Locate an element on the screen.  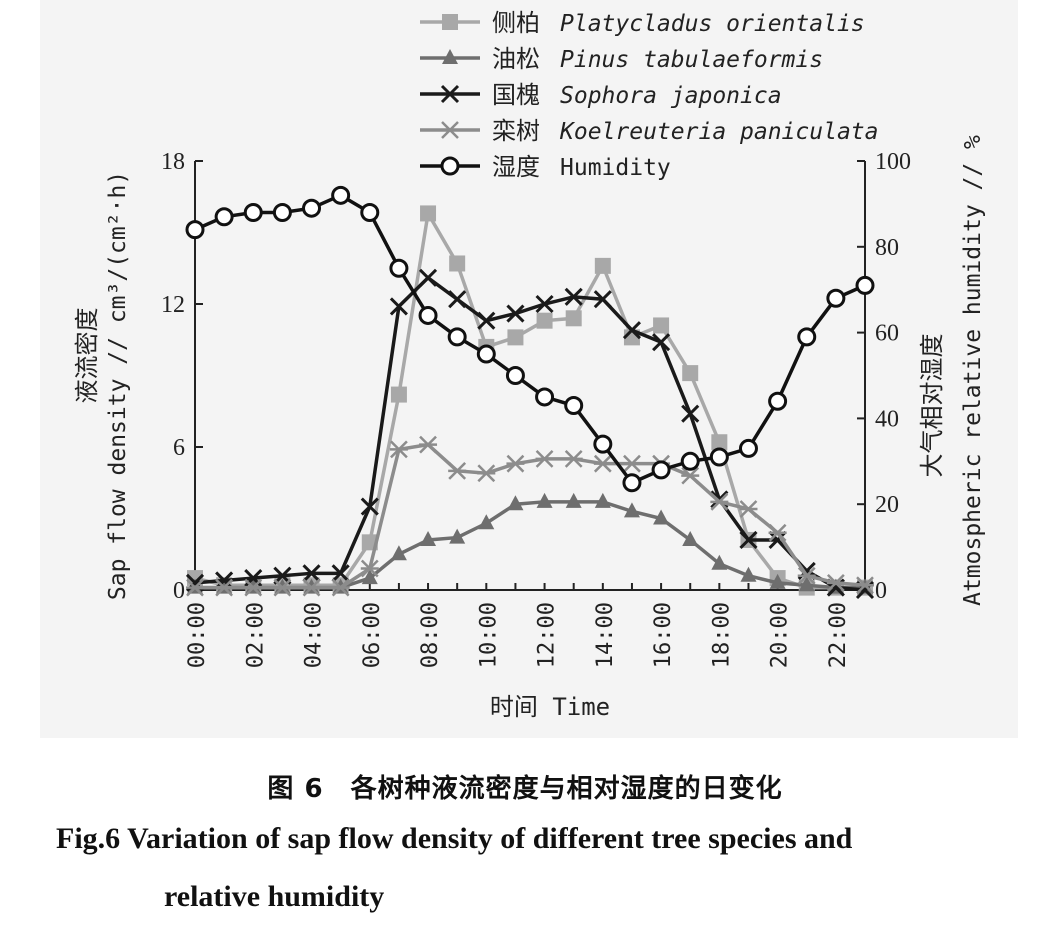
x-tick-label: 14:00 is located at coordinates (605, 635).